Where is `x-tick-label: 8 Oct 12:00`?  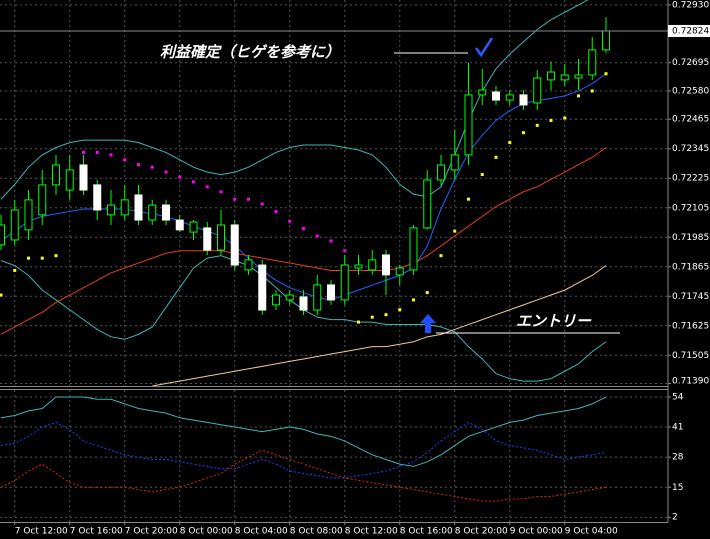 x-tick-label: 8 Oct 12:00 is located at coordinates (371, 532).